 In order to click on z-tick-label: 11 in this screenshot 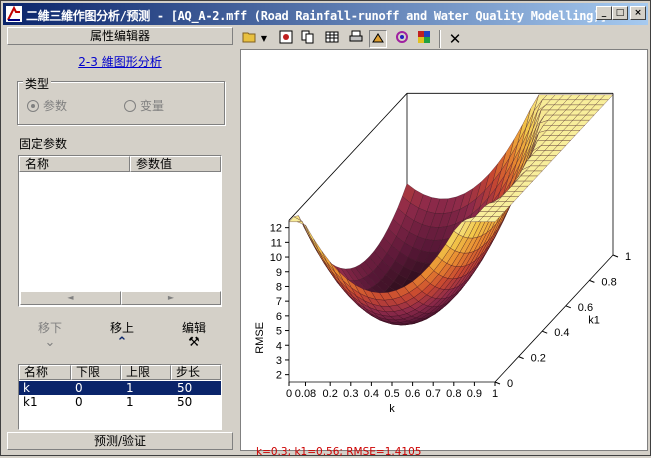, I will do `click(276, 243)`.